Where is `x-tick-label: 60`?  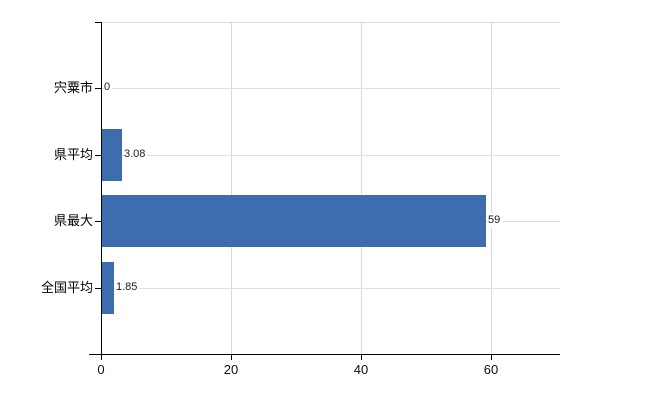 x-tick-label: 60 is located at coordinates (491, 369).